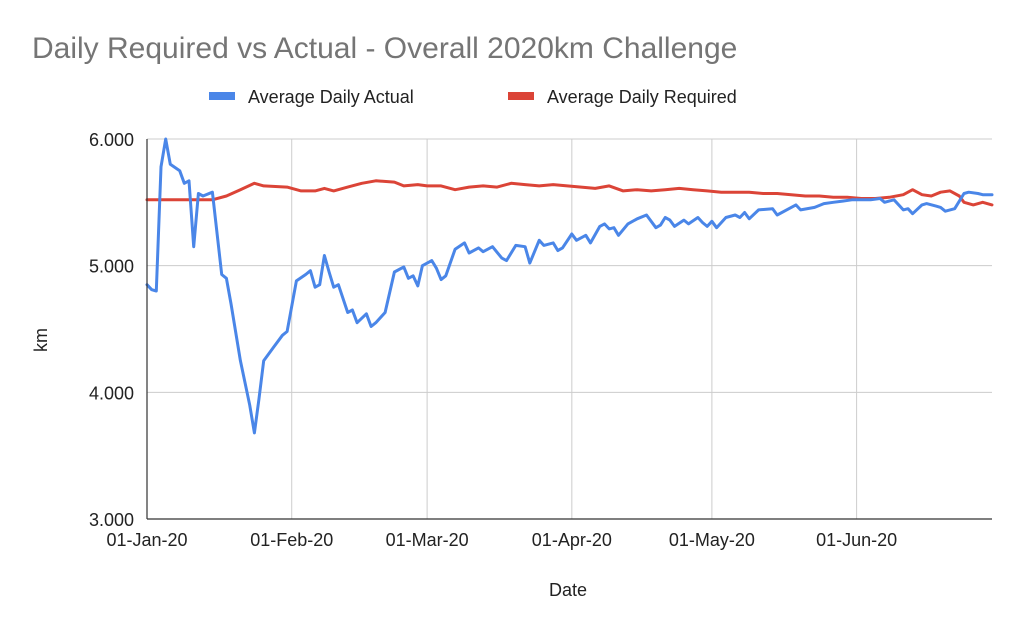 The image size is (1024, 633). What do you see at coordinates (111, 520) in the screenshot?
I see `y-tick-label: 3.000` at bounding box center [111, 520].